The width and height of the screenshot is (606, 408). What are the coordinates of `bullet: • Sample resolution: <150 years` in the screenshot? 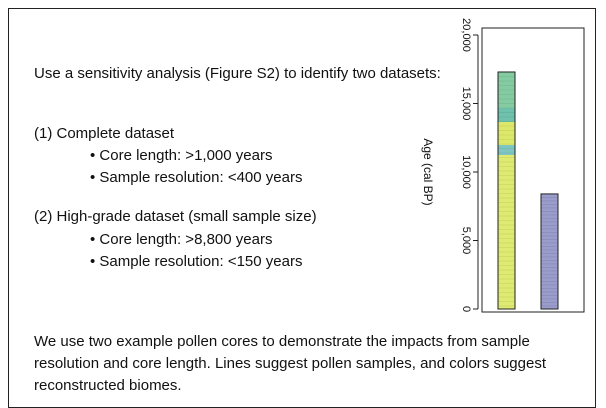 It's located at (196, 261).